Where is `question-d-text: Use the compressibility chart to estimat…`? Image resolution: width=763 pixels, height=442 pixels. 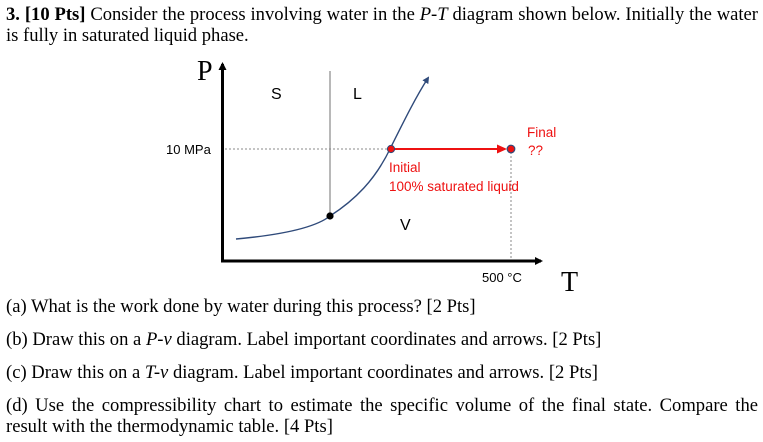 question-d-text: Use the compressibility chart to estimat… is located at coordinates (382, 416).